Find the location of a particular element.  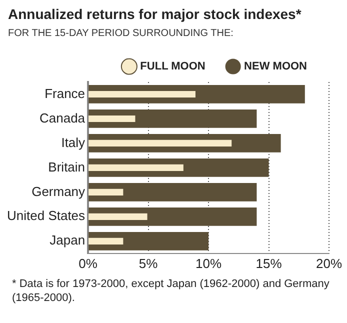

text: * Data is for 1973-2000, except Japan (1962-2000) and Germany (1965-2000). is located at coordinates (170, 291).